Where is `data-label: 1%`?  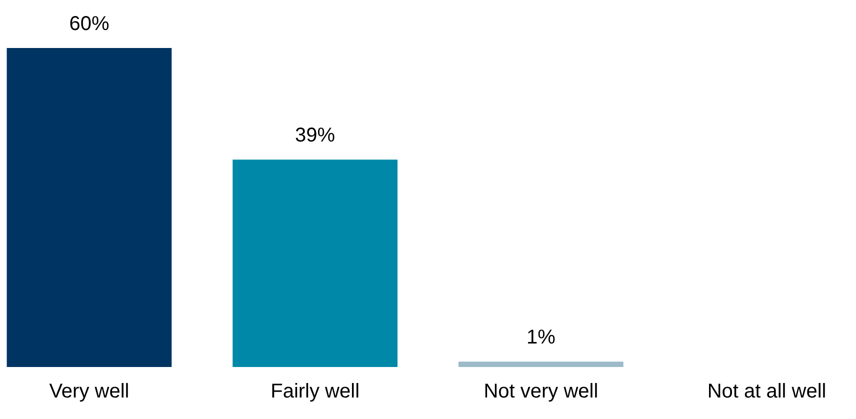
data-label: 1% is located at coordinates (541, 337).